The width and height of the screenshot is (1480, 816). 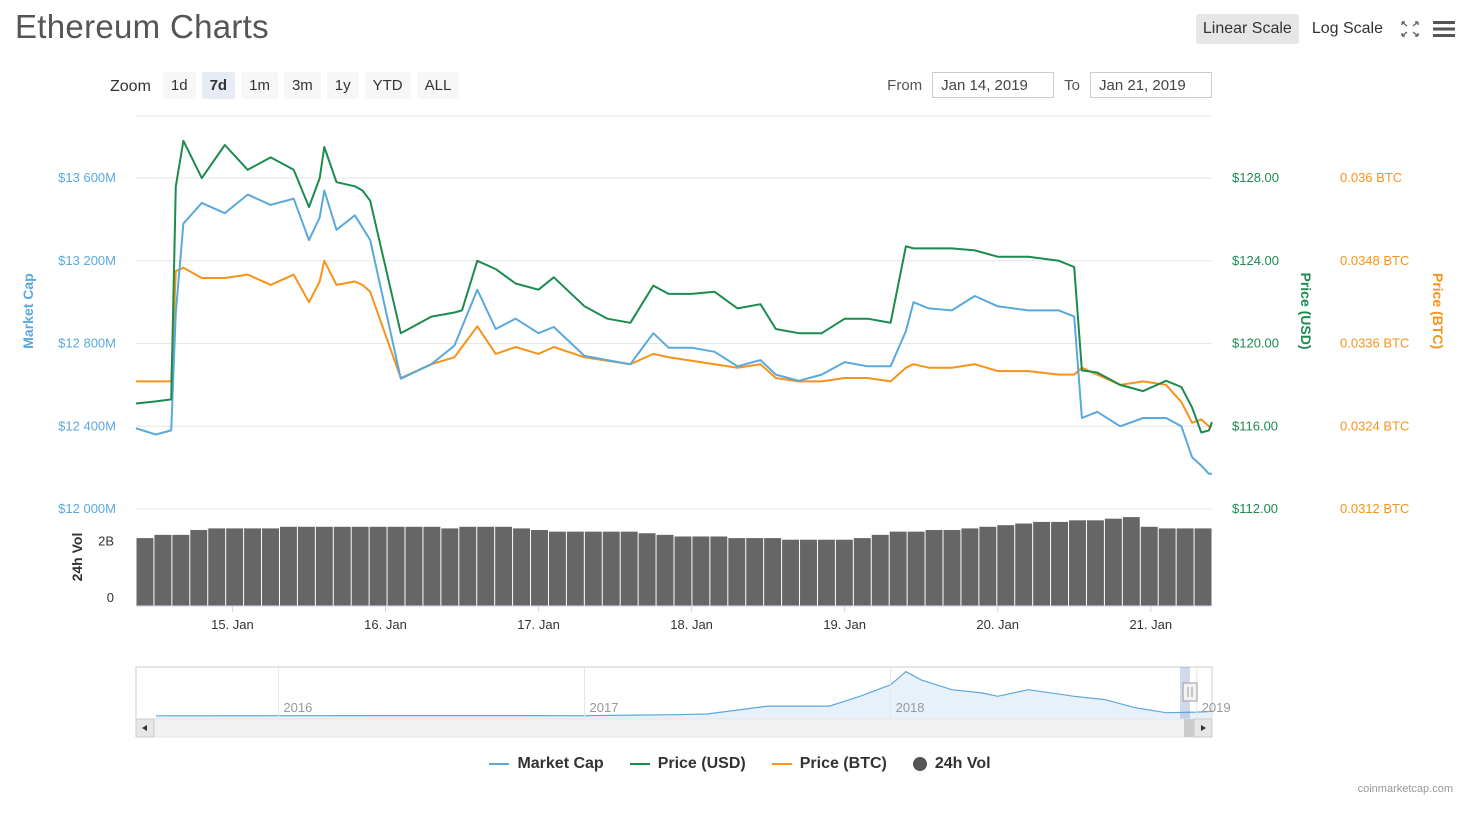 What do you see at coordinates (1410, 29) in the screenshot?
I see `fullscreen-icon` at bounding box center [1410, 29].